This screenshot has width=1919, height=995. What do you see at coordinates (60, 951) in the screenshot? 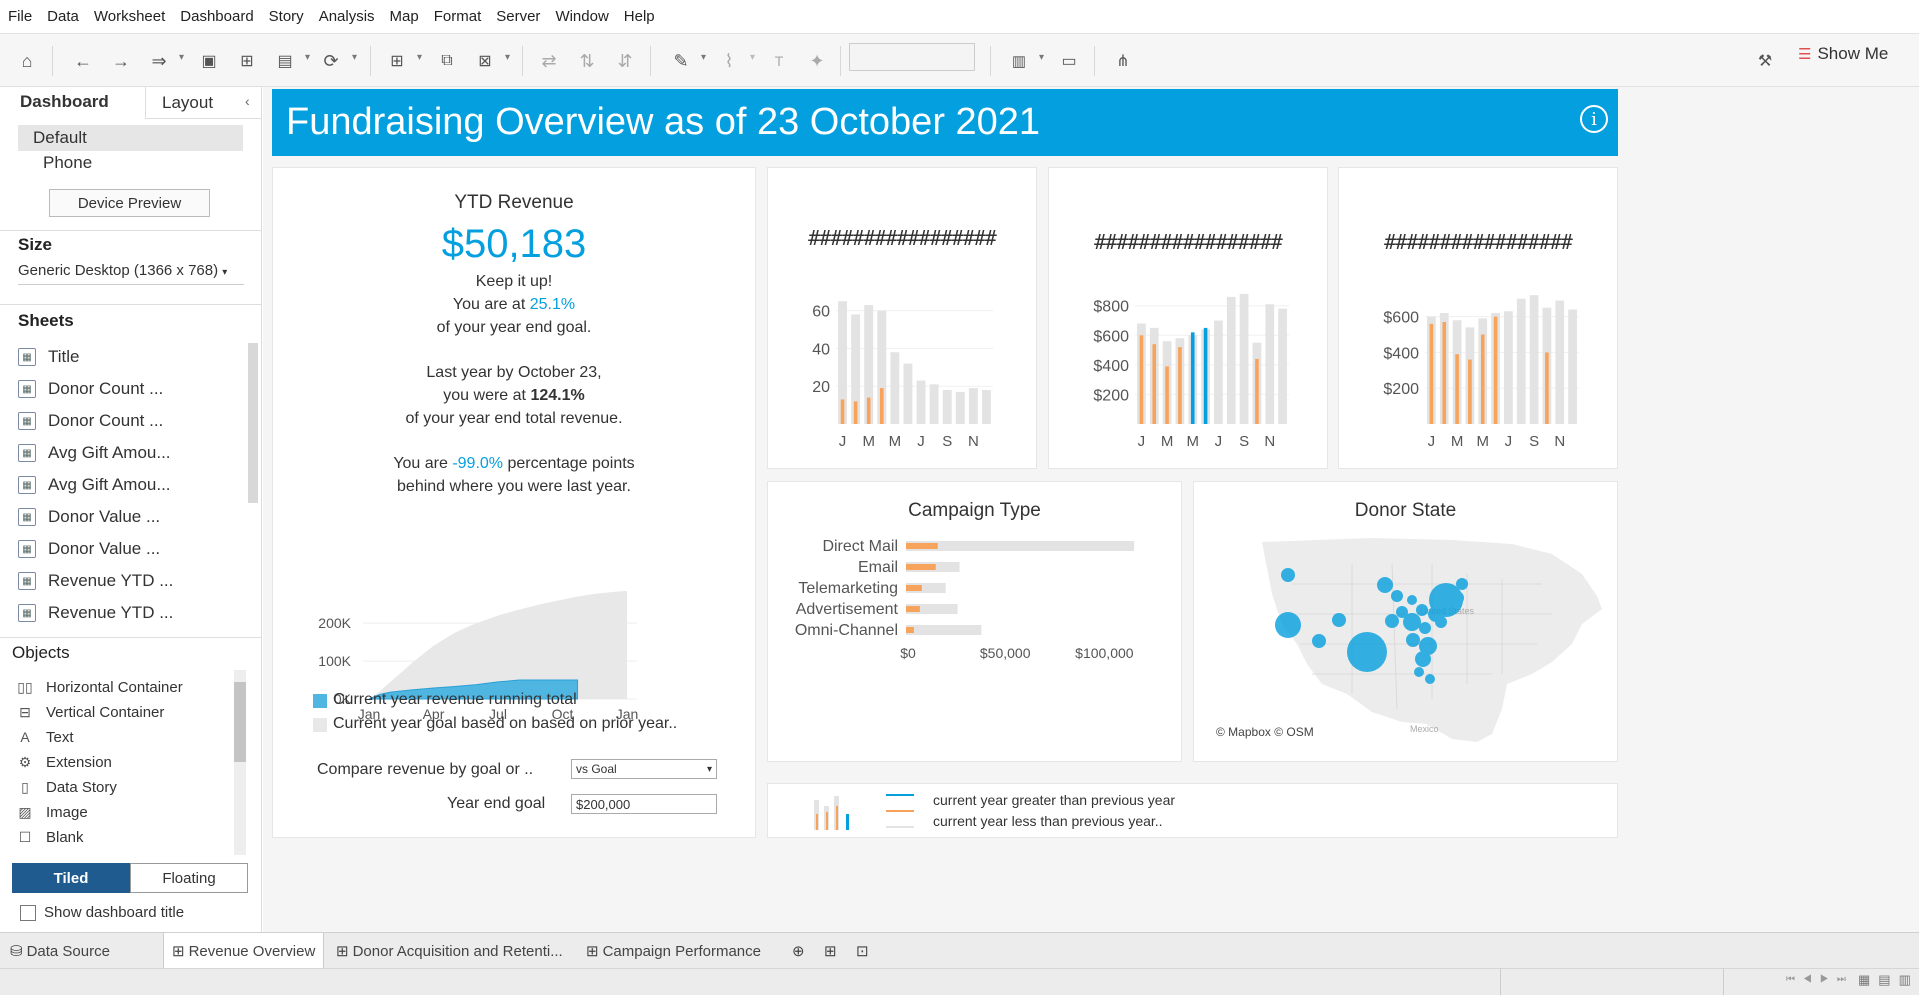
I see `tab-data-source: ⛁ Data Source` at bounding box center [60, 951].